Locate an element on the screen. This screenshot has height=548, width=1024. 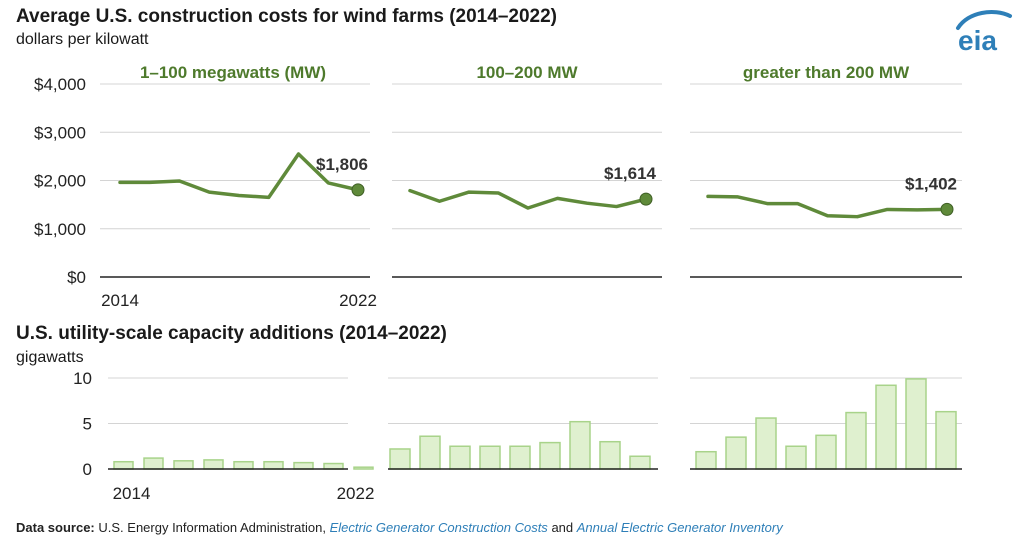
eia-logo: eia is located at coordinates (984, 33).